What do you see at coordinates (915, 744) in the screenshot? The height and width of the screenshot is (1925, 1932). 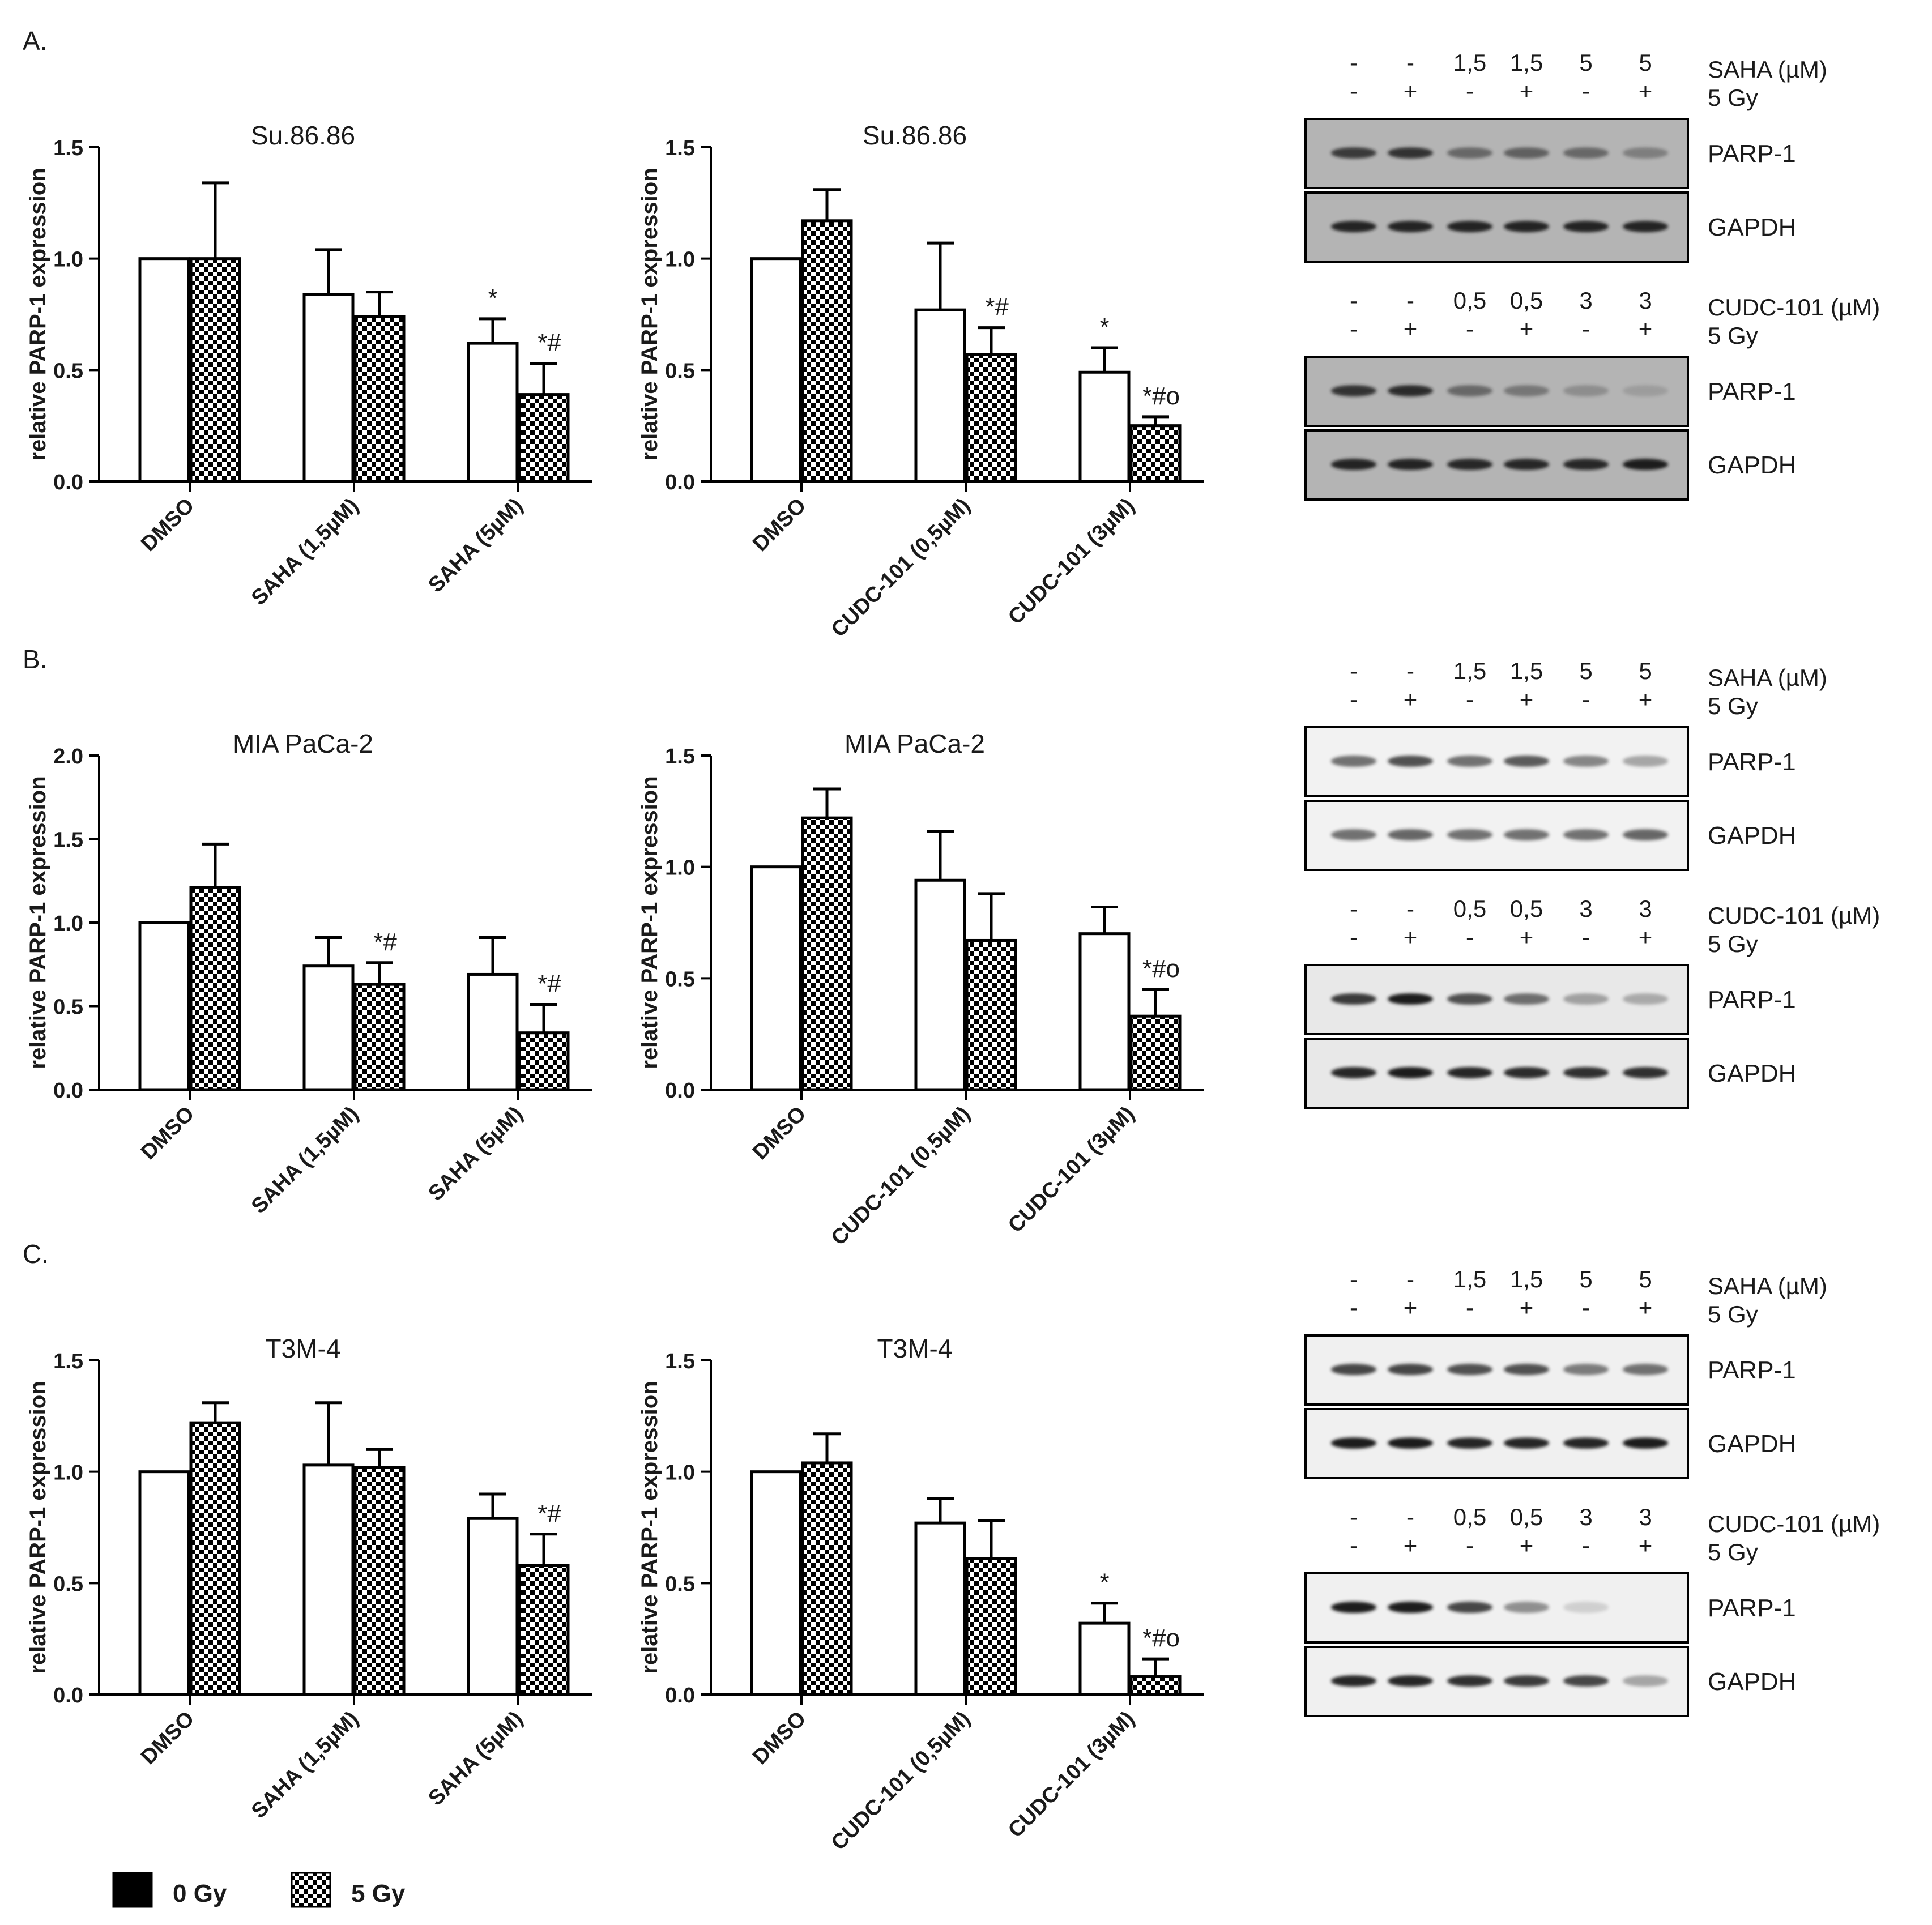 I see `chart-title: MIA PaCa-2` at bounding box center [915, 744].